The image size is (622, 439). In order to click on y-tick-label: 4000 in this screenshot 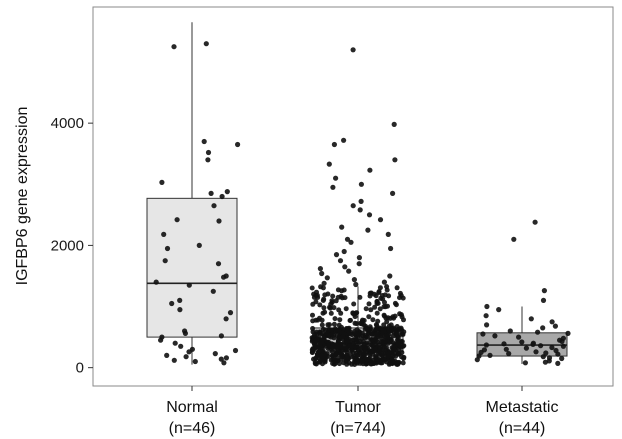, I will do `click(67, 123)`.